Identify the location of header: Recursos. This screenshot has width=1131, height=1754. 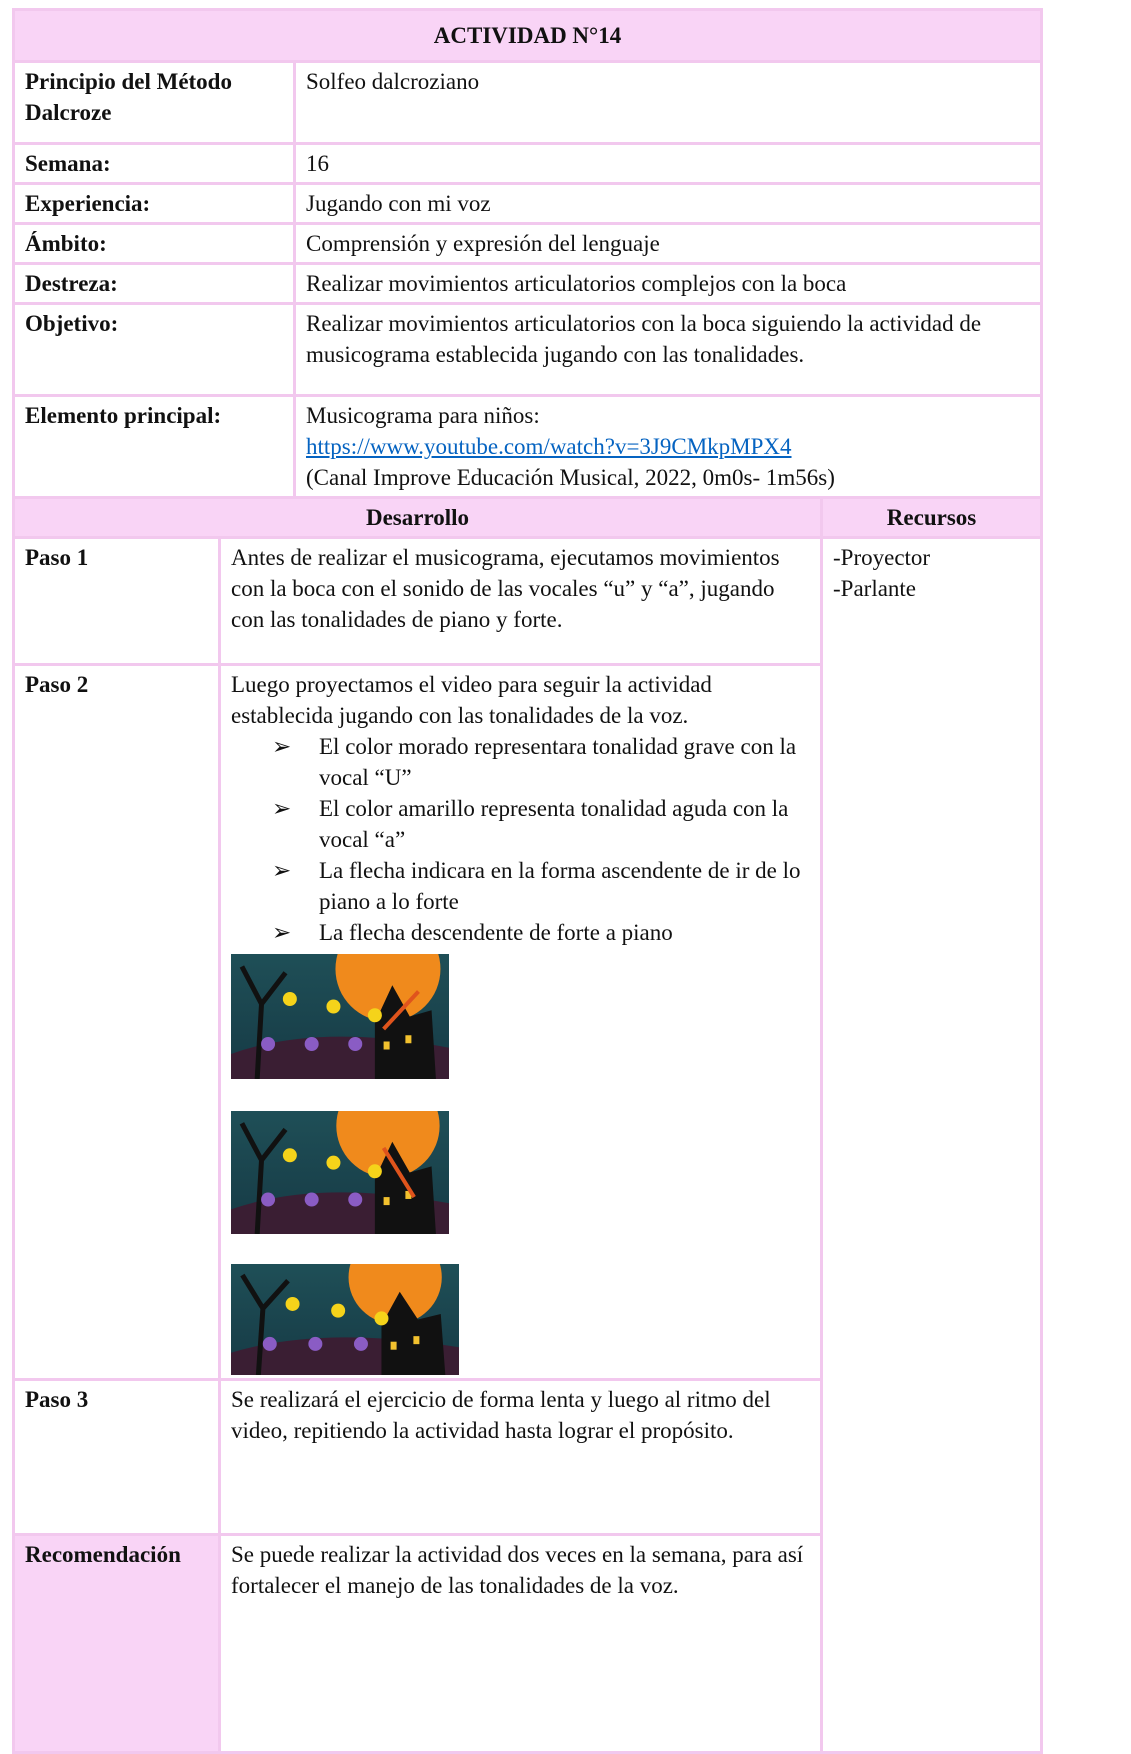
(931, 517).